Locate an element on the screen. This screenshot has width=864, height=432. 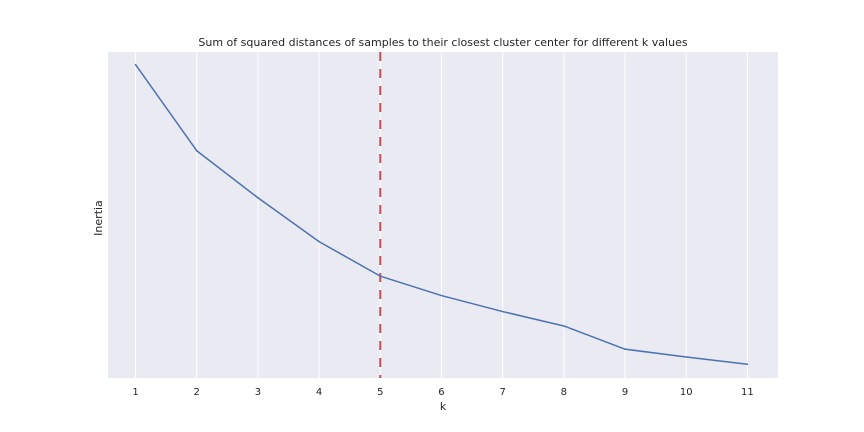
x-tick-label-4: 4 is located at coordinates (319, 392).